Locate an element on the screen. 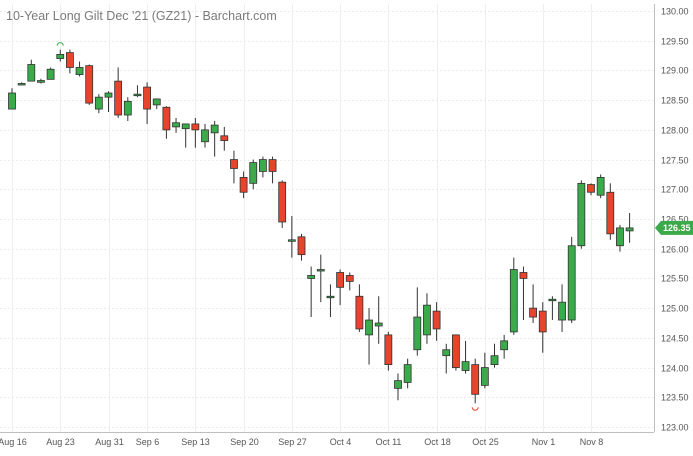 The width and height of the screenshot is (693, 456). x-tick-label: Sep 27 is located at coordinates (292, 442).